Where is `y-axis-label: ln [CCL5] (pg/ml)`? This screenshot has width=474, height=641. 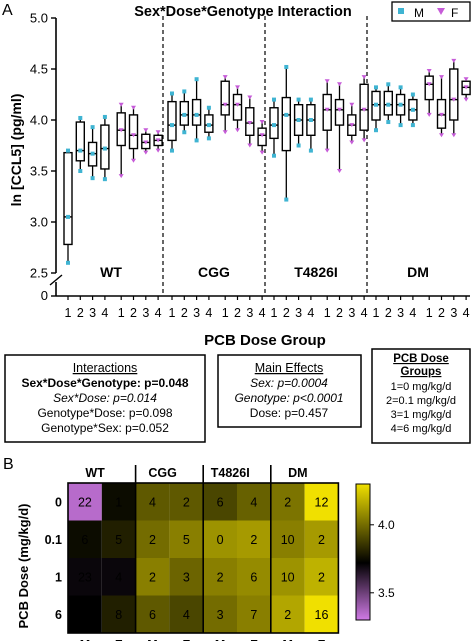
y-axis-label: ln [CCL5] (pg/ml) is located at coordinates (16, 150).